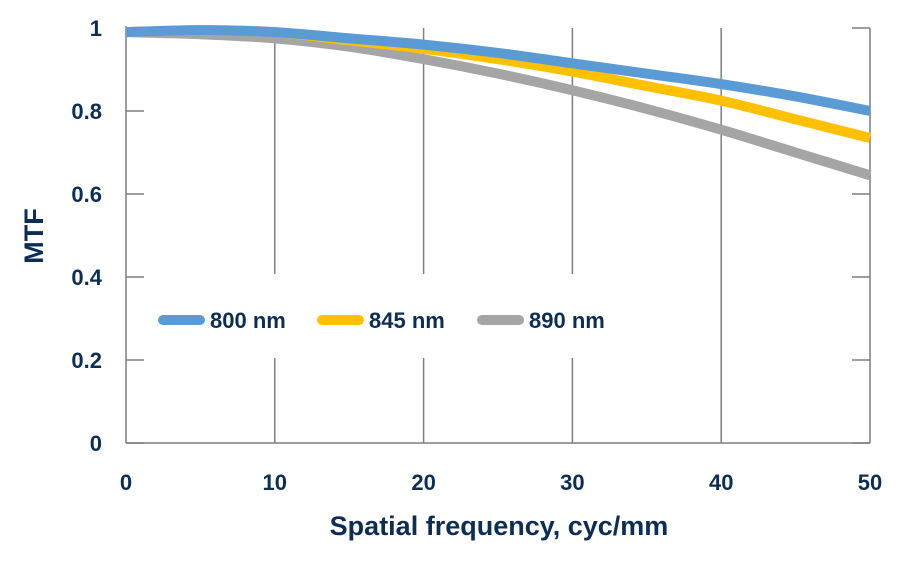 This screenshot has height=565, width=901. I want to click on series-line-800-nm, so click(498, 70).